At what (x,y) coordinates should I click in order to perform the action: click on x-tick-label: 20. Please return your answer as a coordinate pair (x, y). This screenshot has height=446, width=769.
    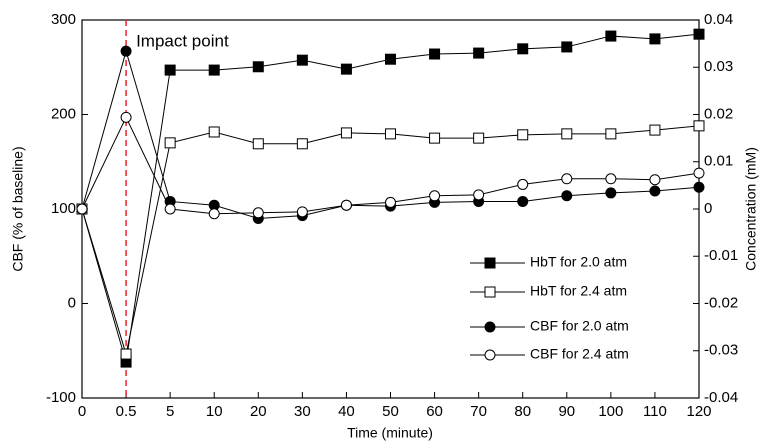
    Looking at the image, I should click on (258, 411).